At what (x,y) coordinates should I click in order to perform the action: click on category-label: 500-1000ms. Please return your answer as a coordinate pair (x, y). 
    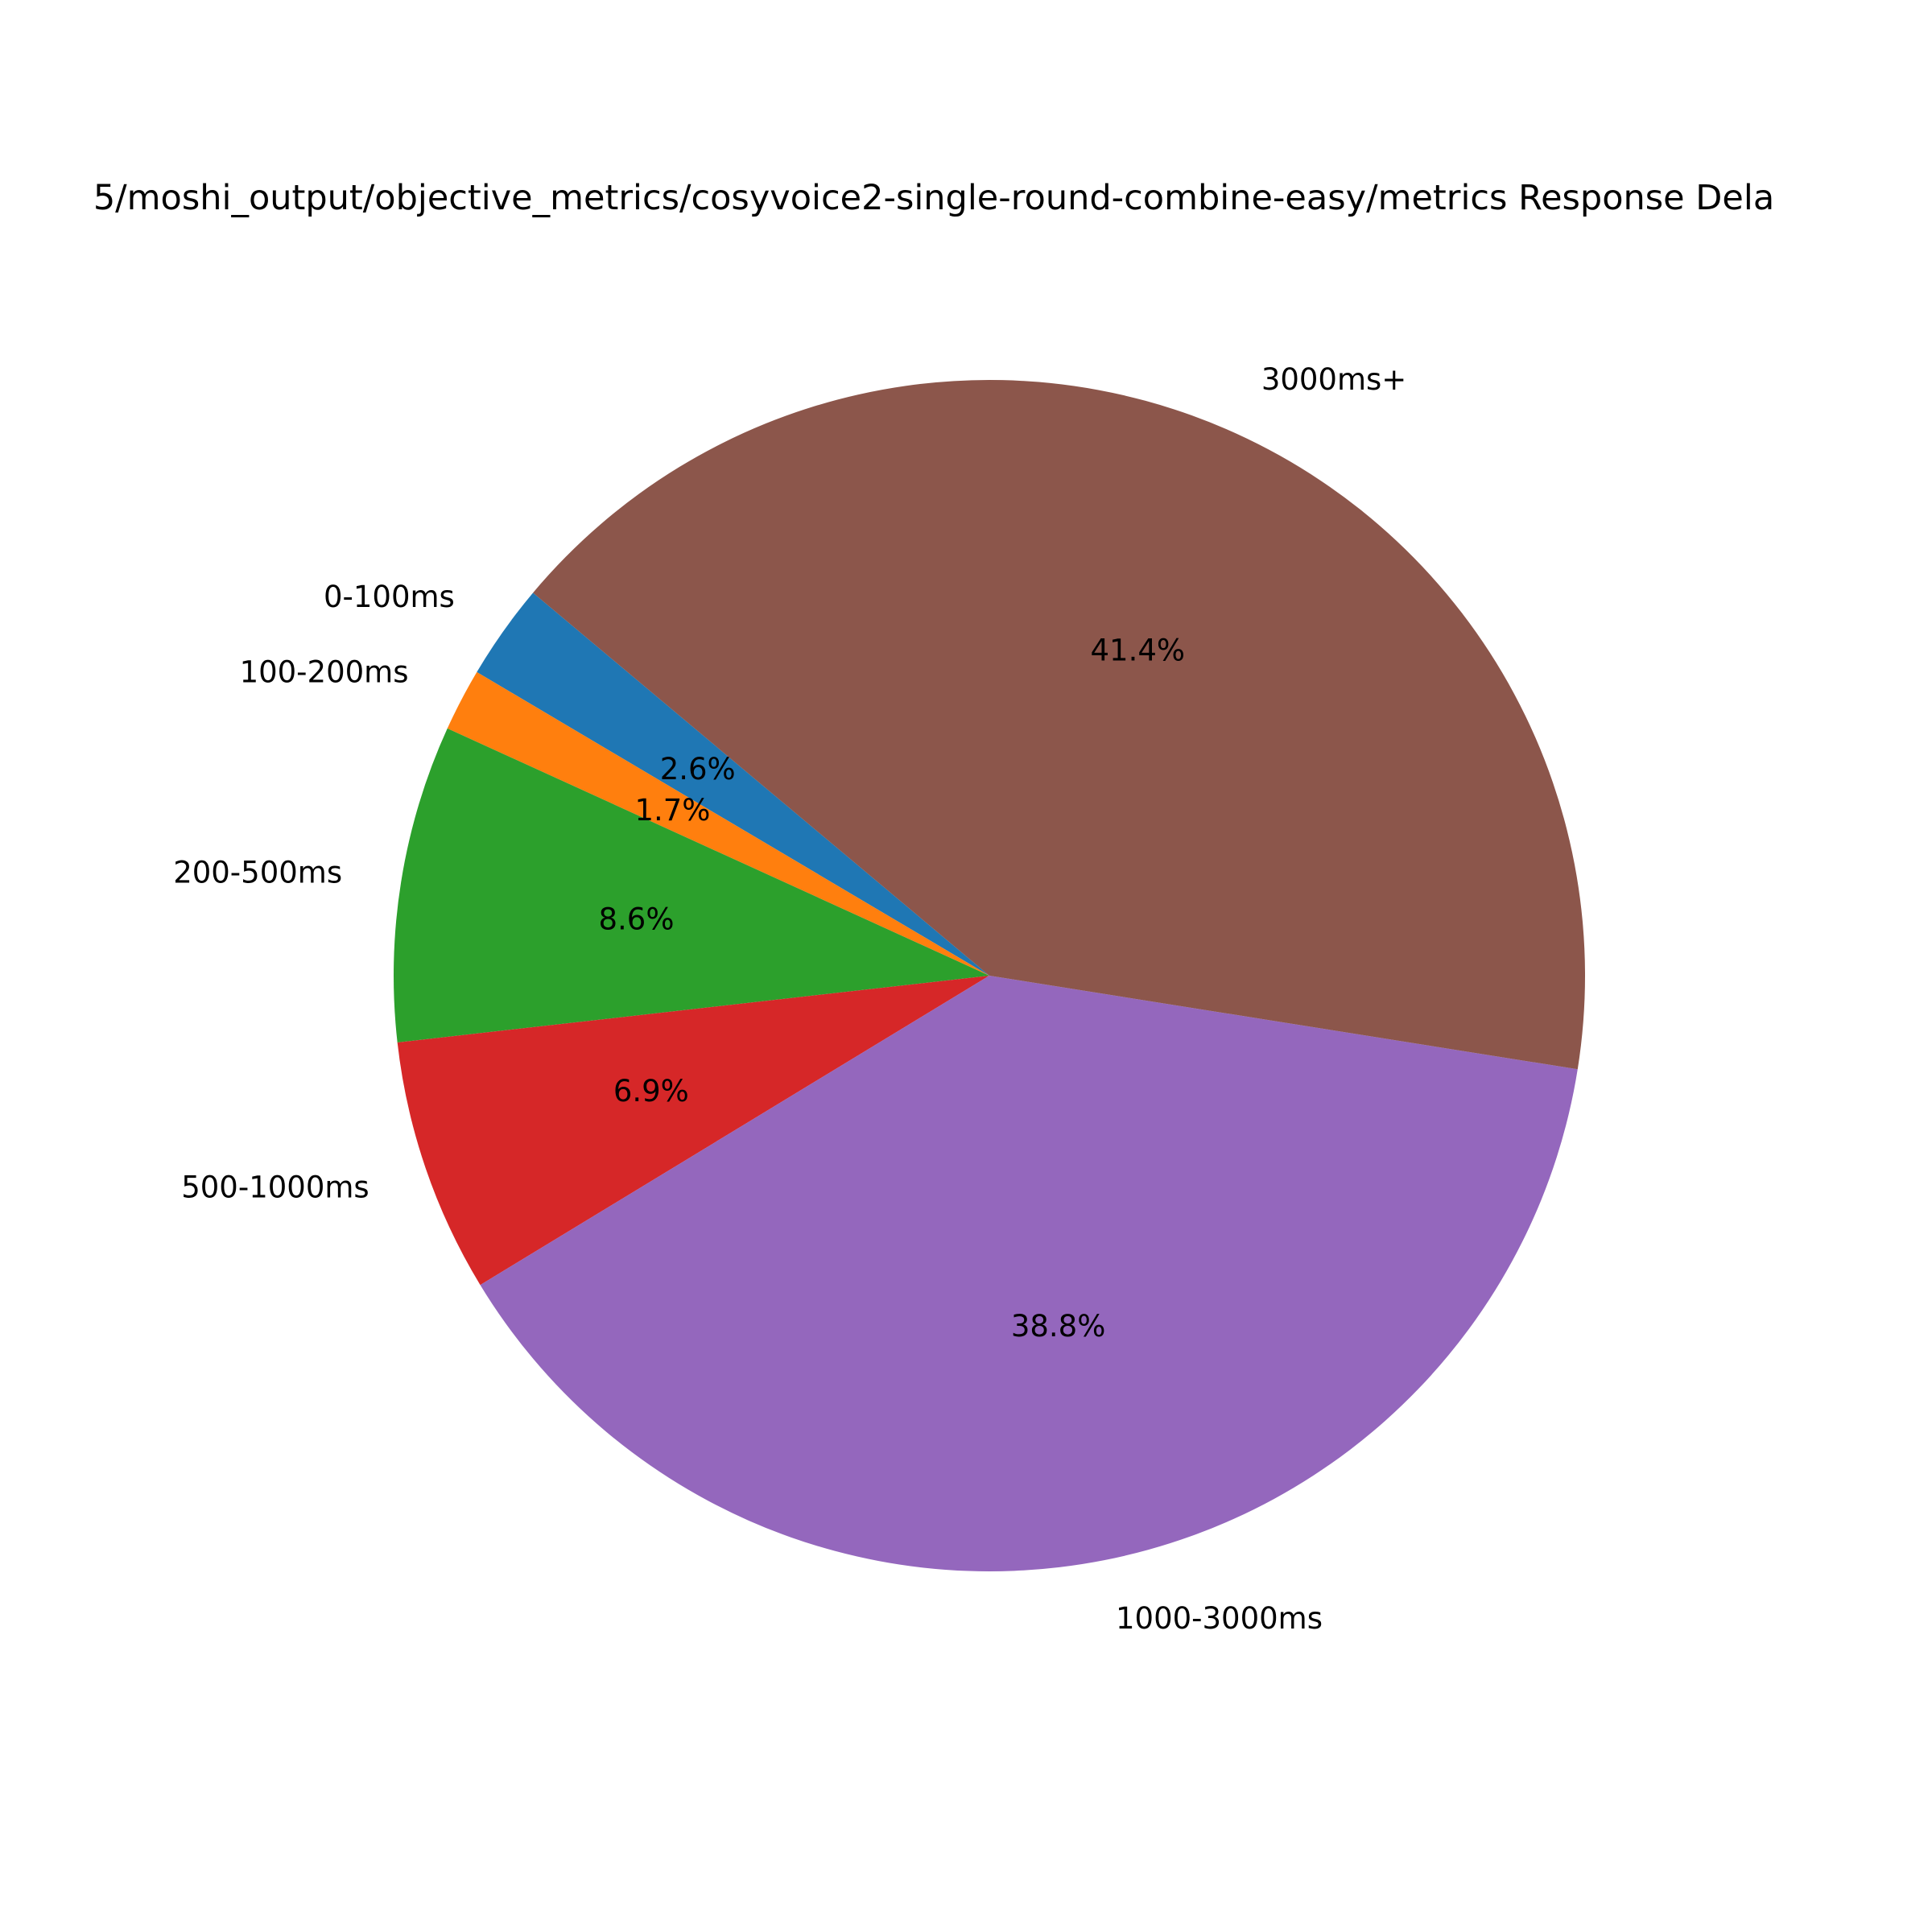
    Looking at the image, I should click on (275, 1187).